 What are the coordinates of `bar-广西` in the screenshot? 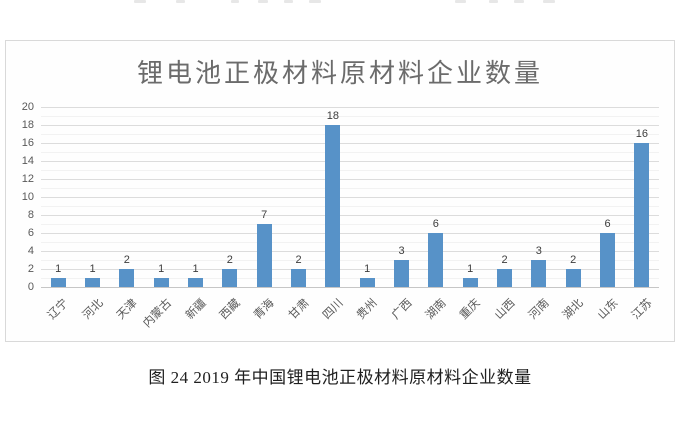 It's located at (401, 273).